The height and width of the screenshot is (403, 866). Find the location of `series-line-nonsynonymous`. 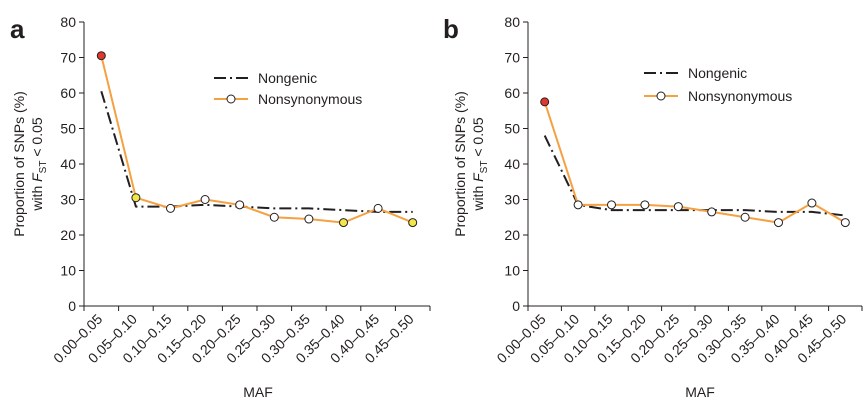

series-line-nonsynonymous is located at coordinates (694, 162).